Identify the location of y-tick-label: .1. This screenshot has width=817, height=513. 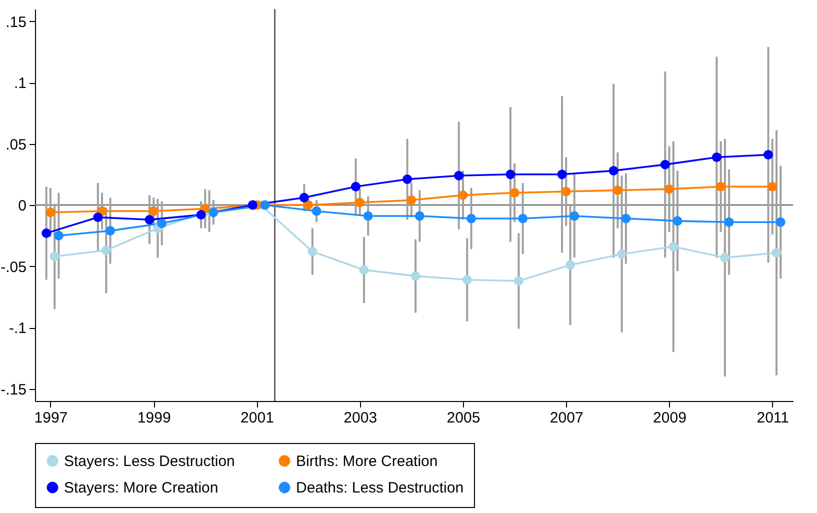
(20, 83).